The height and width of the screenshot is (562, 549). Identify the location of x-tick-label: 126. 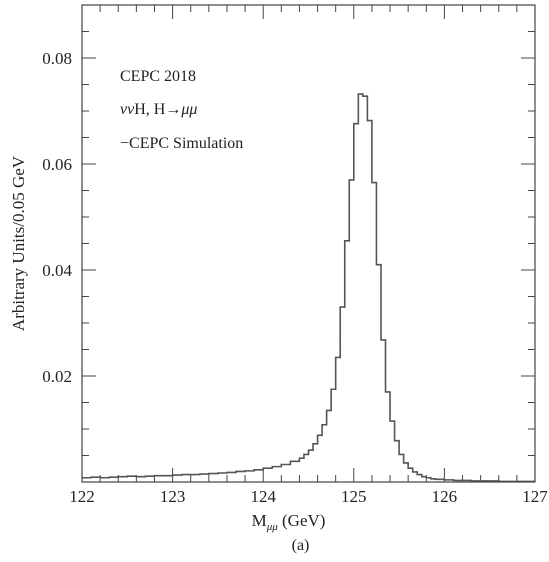
(445, 496).